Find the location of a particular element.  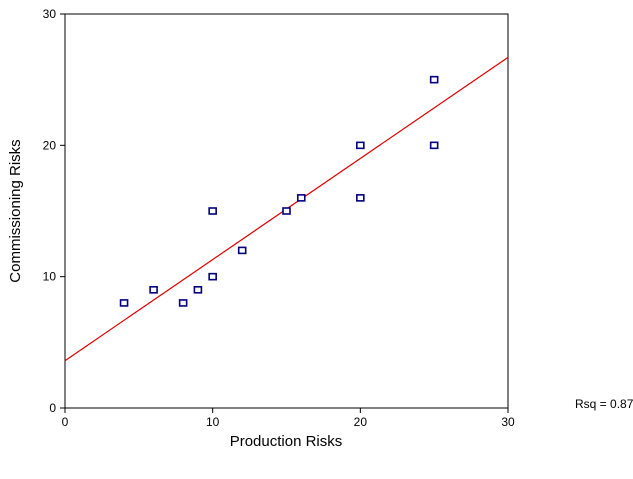

y-axis: 0 10 20 30 is located at coordinates (54, 211).